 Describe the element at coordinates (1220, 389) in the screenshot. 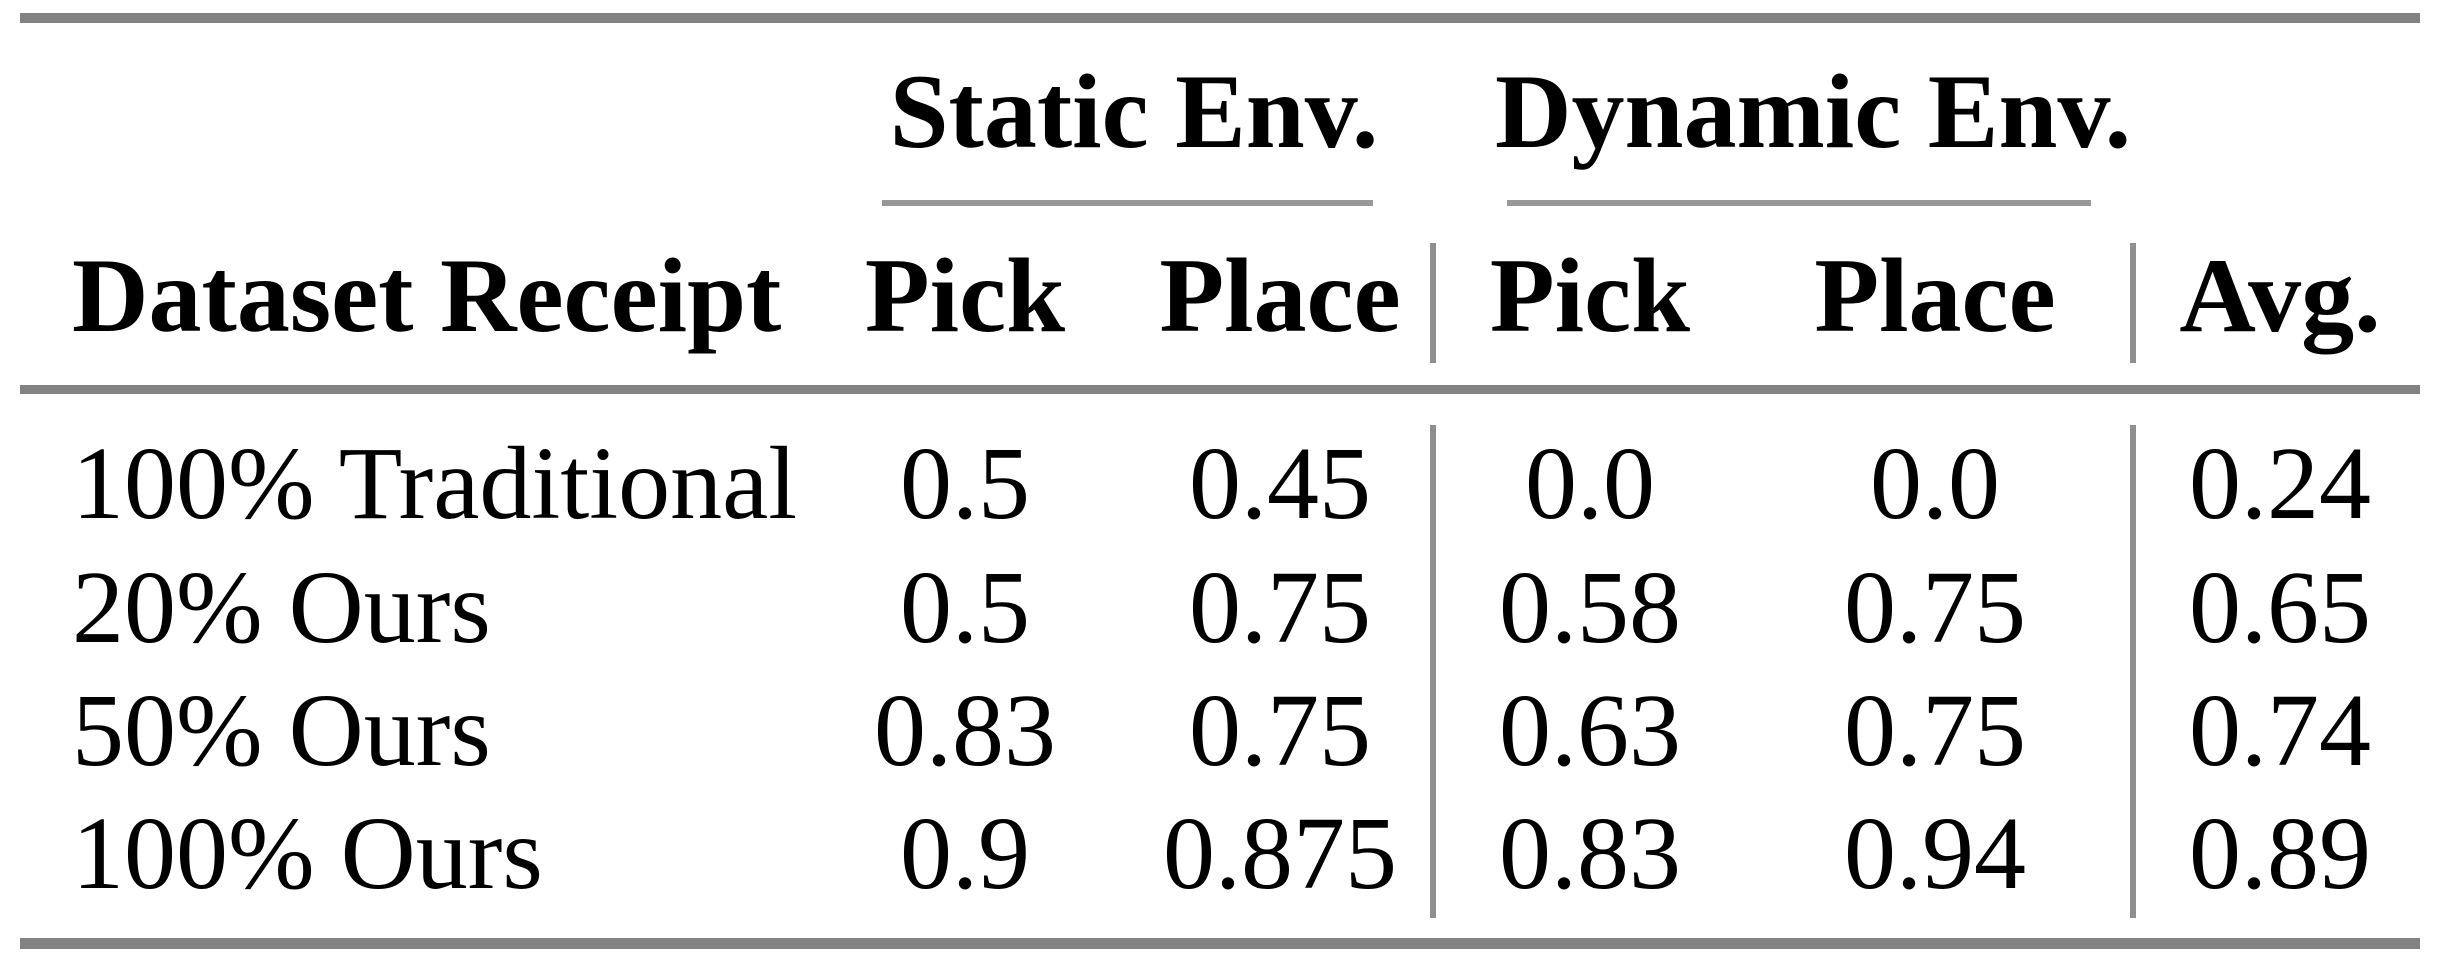

I see `header-separator-rule` at that location.